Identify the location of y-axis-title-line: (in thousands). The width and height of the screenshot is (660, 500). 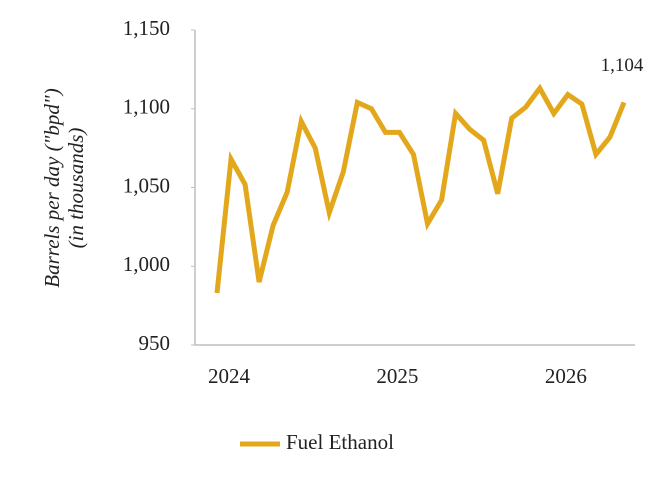
(76, 188).